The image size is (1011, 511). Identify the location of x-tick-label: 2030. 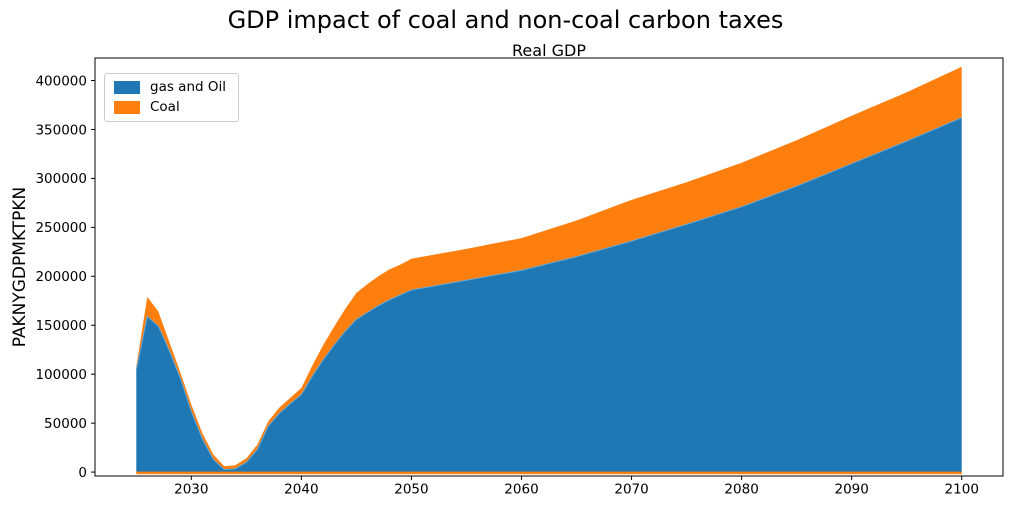
(191, 490).